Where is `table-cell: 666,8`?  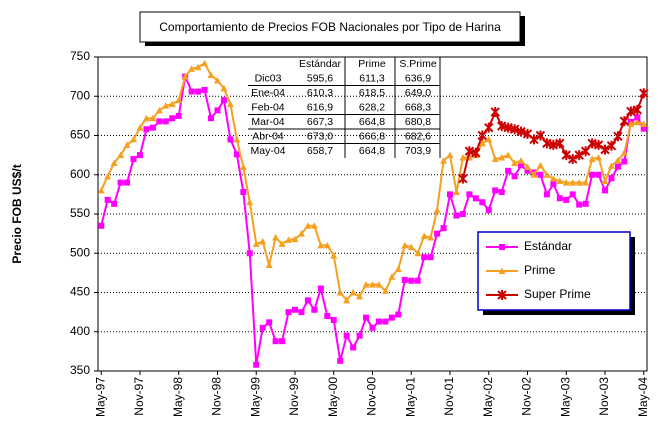
table-cell: 666,8 is located at coordinates (372, 136).